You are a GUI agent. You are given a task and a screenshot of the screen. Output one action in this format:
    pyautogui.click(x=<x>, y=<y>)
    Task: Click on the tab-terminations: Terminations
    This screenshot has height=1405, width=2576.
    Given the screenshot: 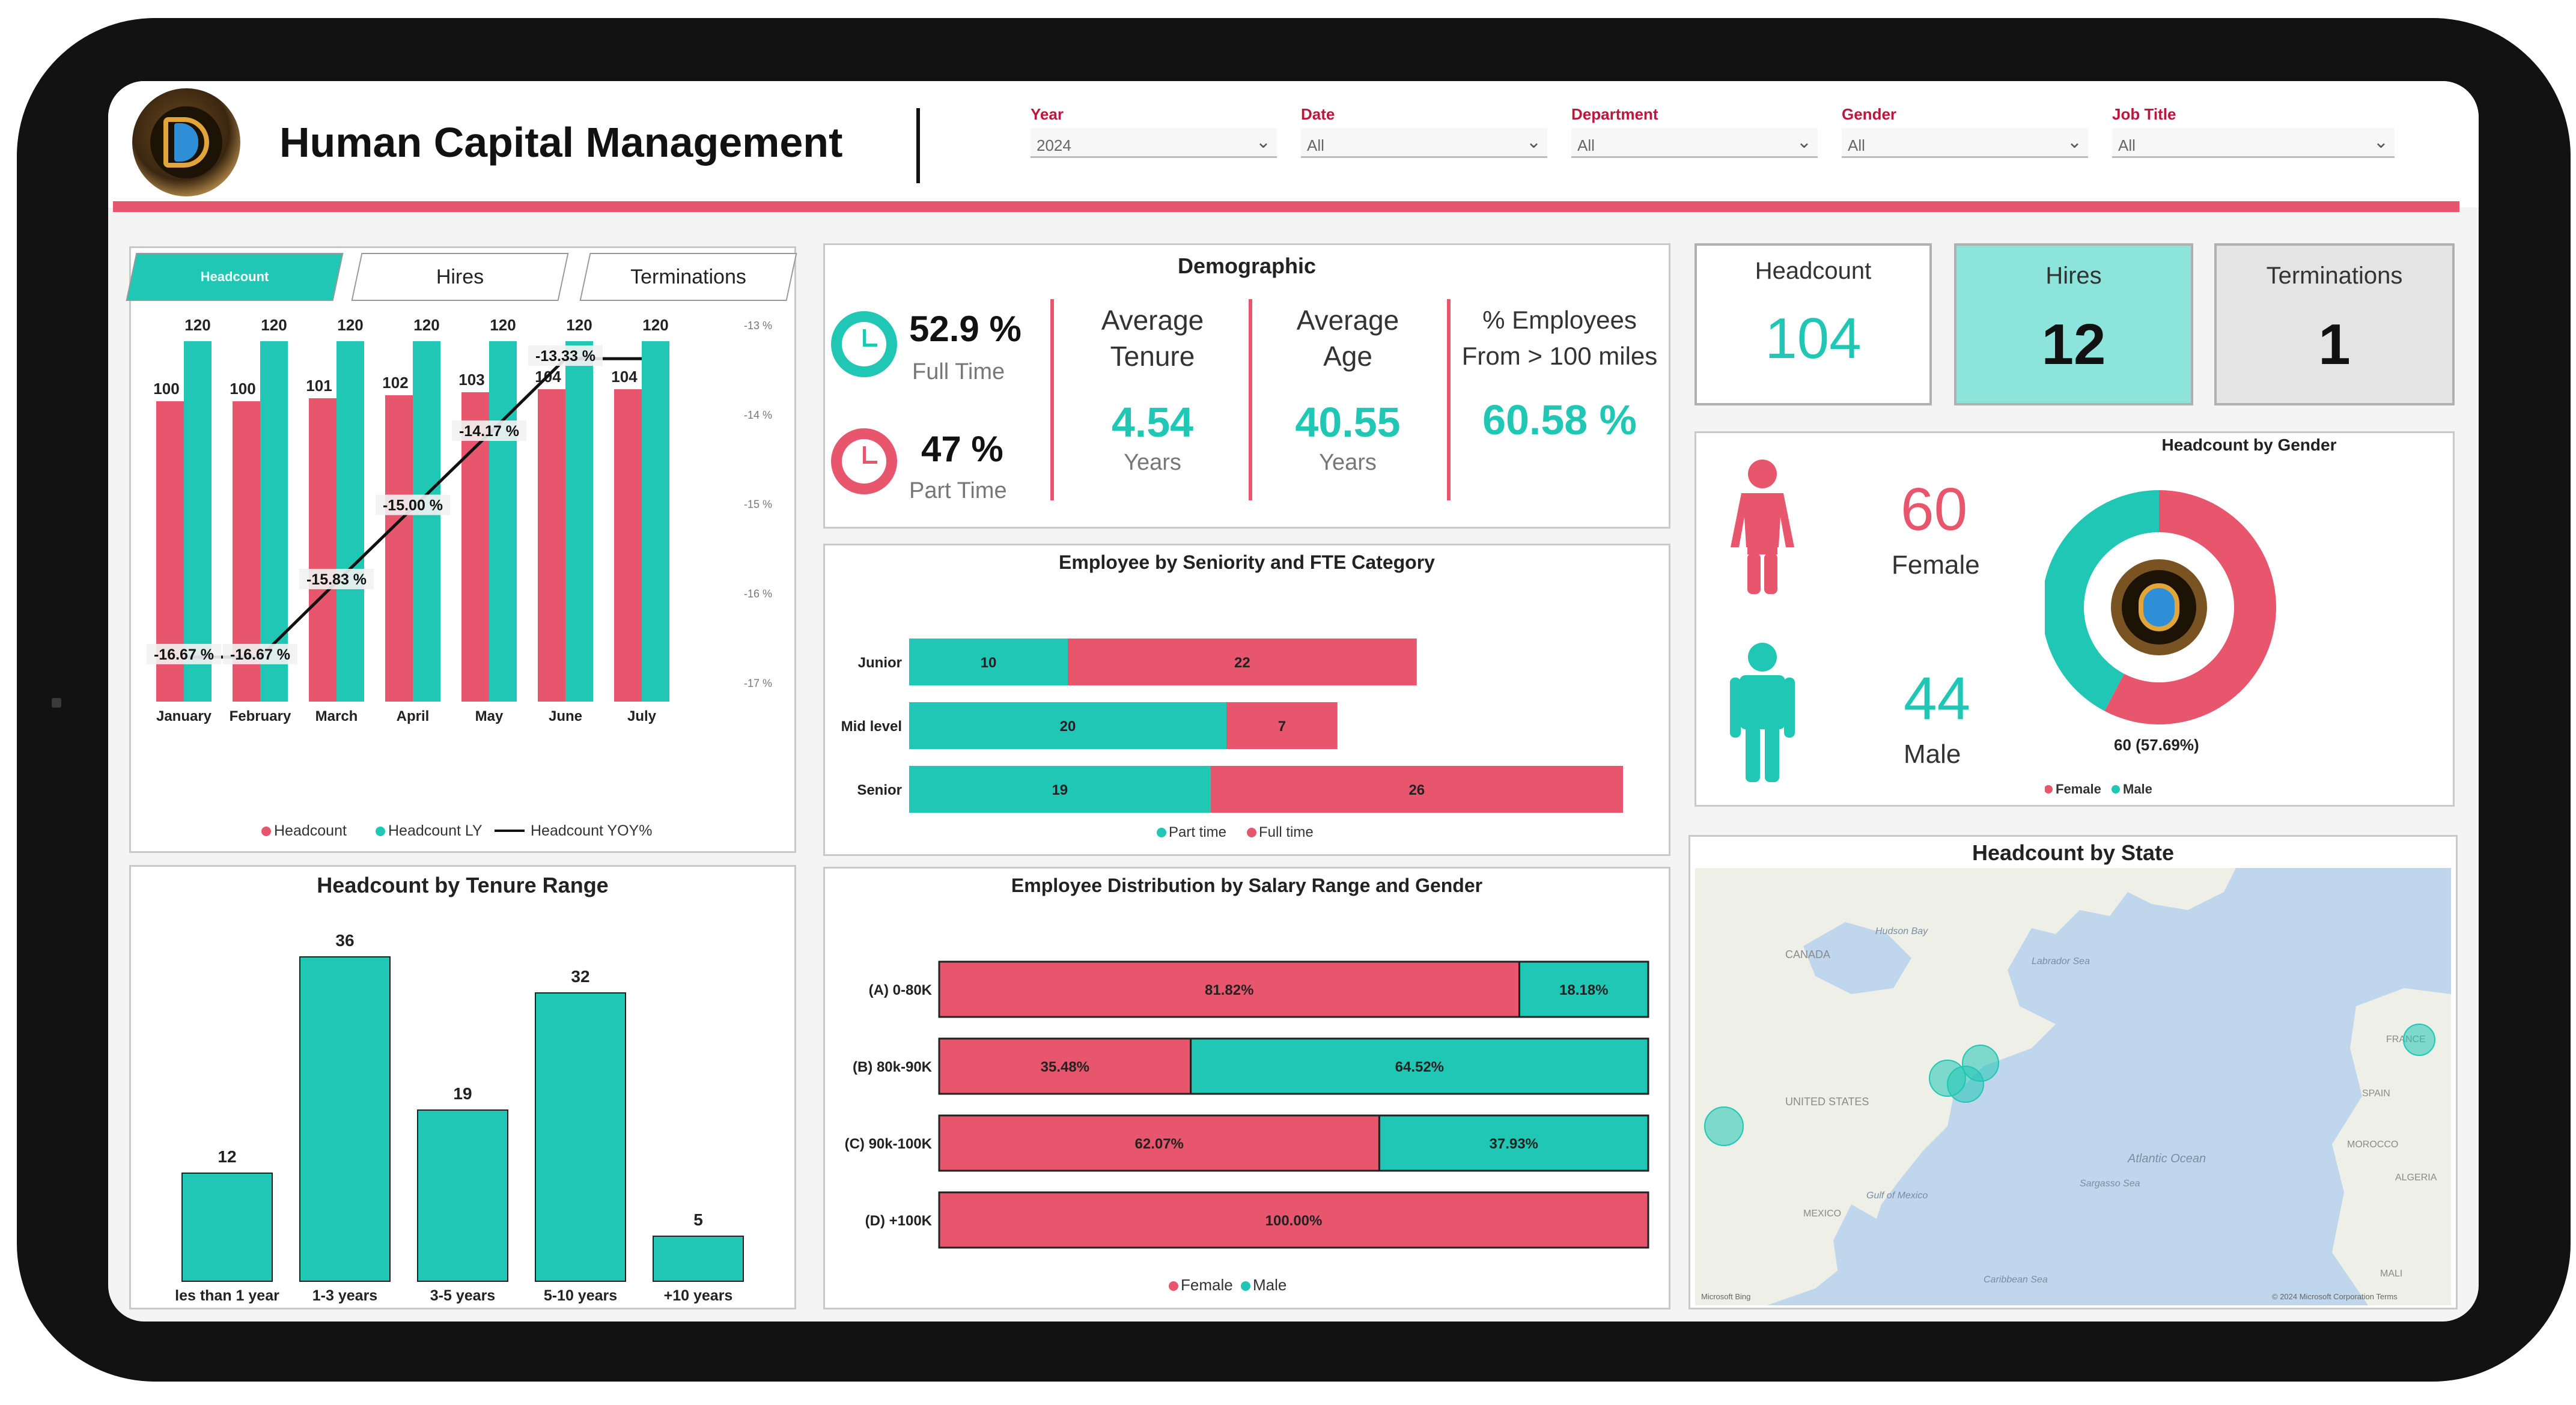 What is the action you would take?
    pyautogui.click(x=688, y=277)
    